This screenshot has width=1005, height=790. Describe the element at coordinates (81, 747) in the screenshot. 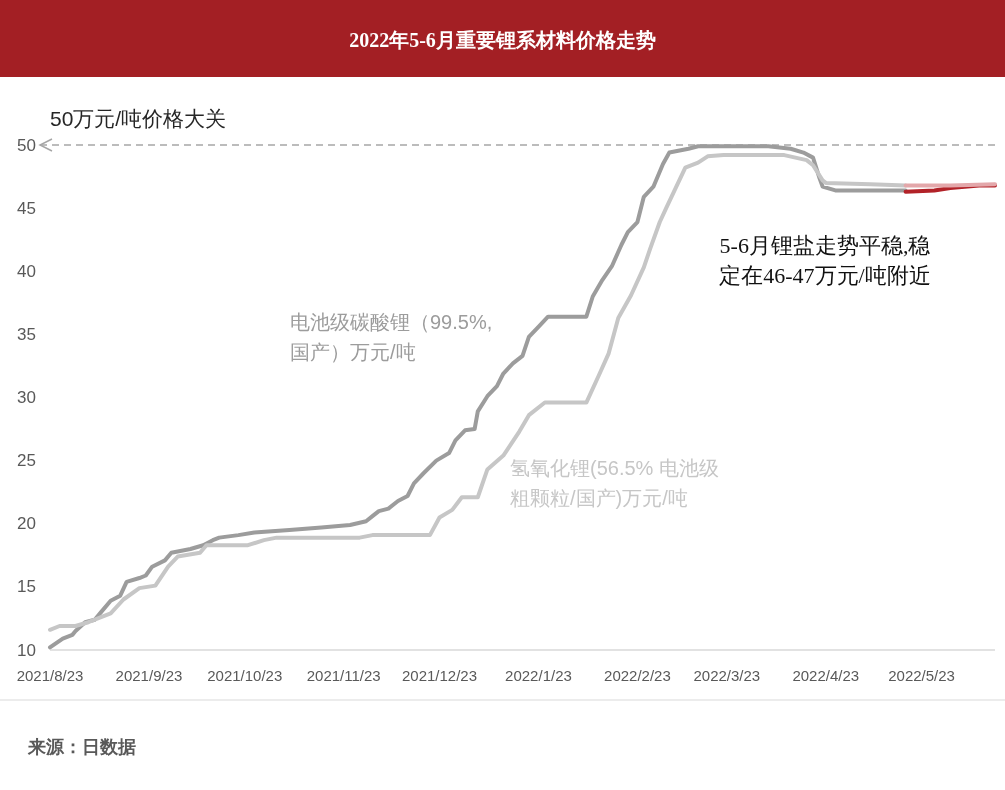

I see `source-note: 来源：日数据` at that location.